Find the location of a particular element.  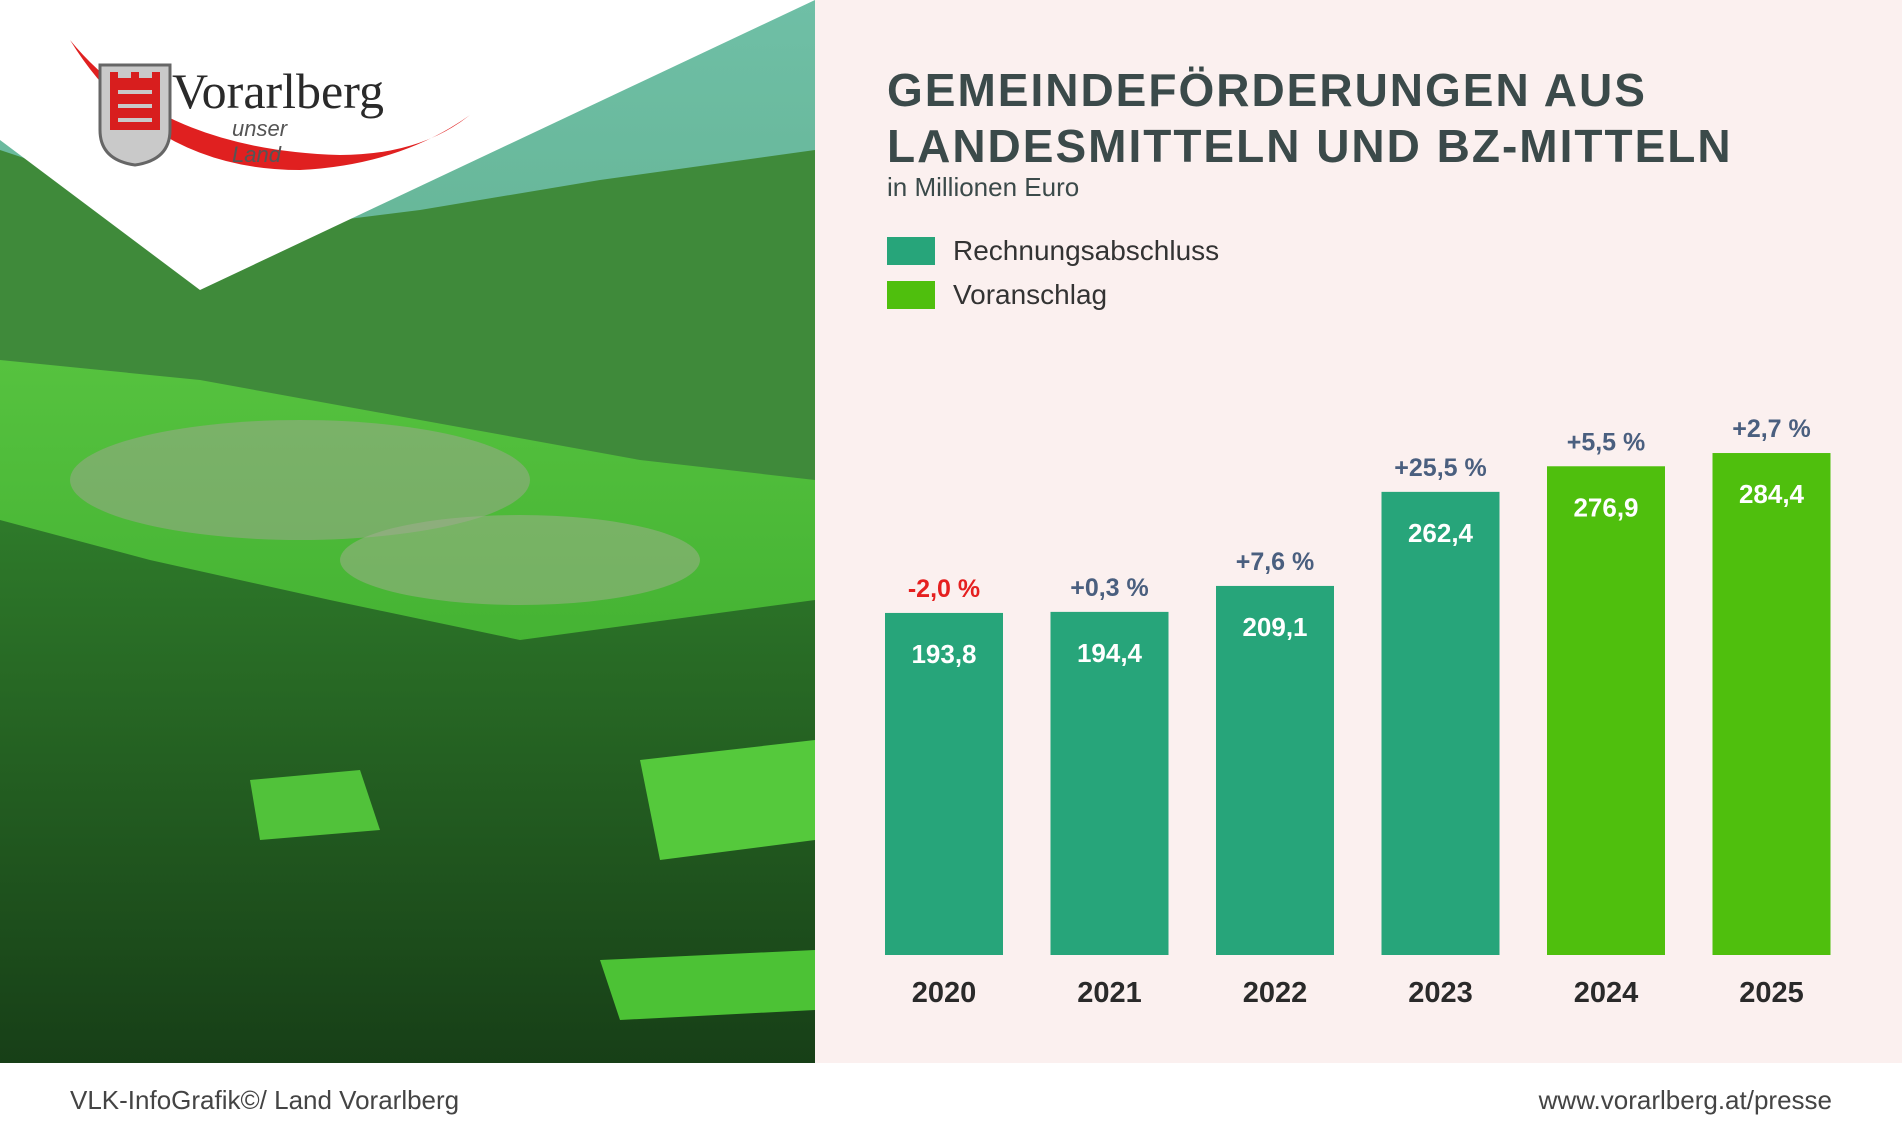

coat-of-arms-icon is located at coordinates (135, 115).